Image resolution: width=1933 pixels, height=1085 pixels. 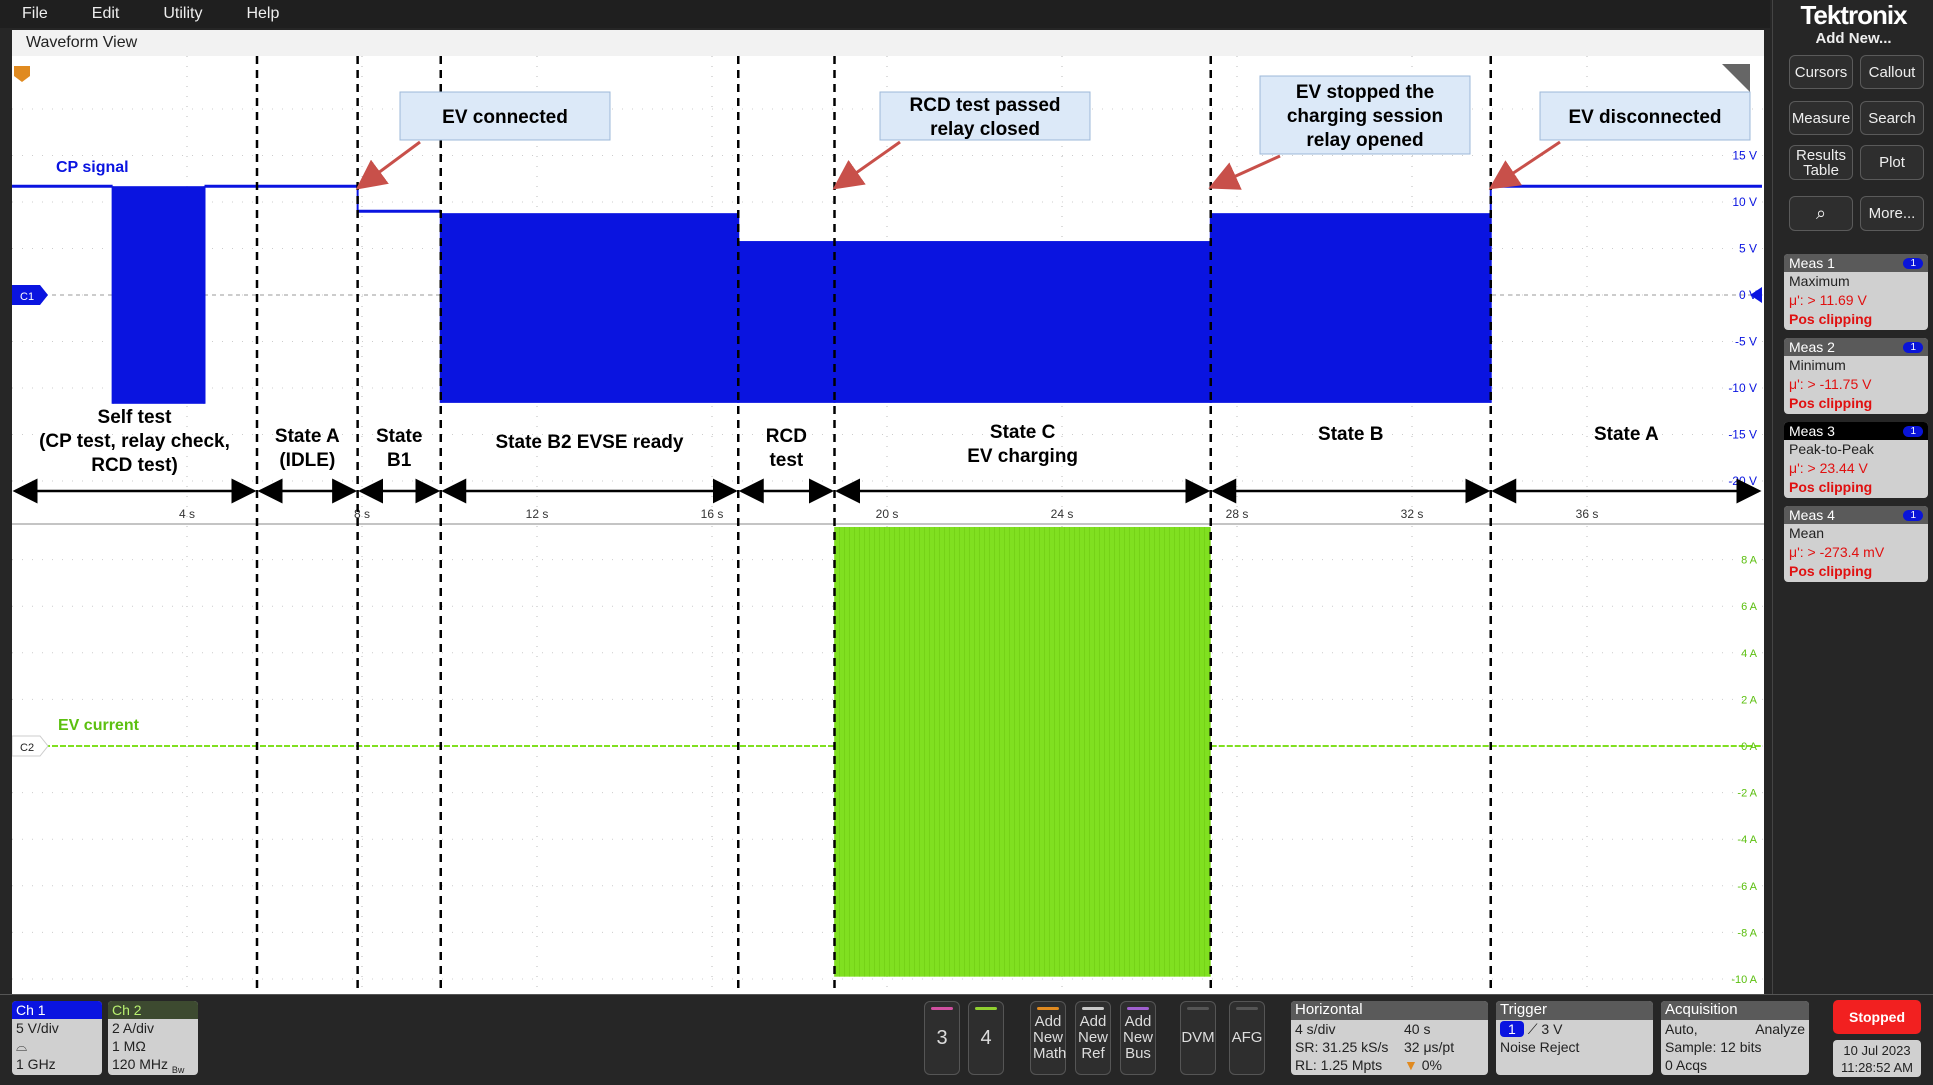 What do you see at coordinates (1552, 1029) in the screenshot?
I see `trigger-level: 3 V` at bounding box center [1552, 1029].